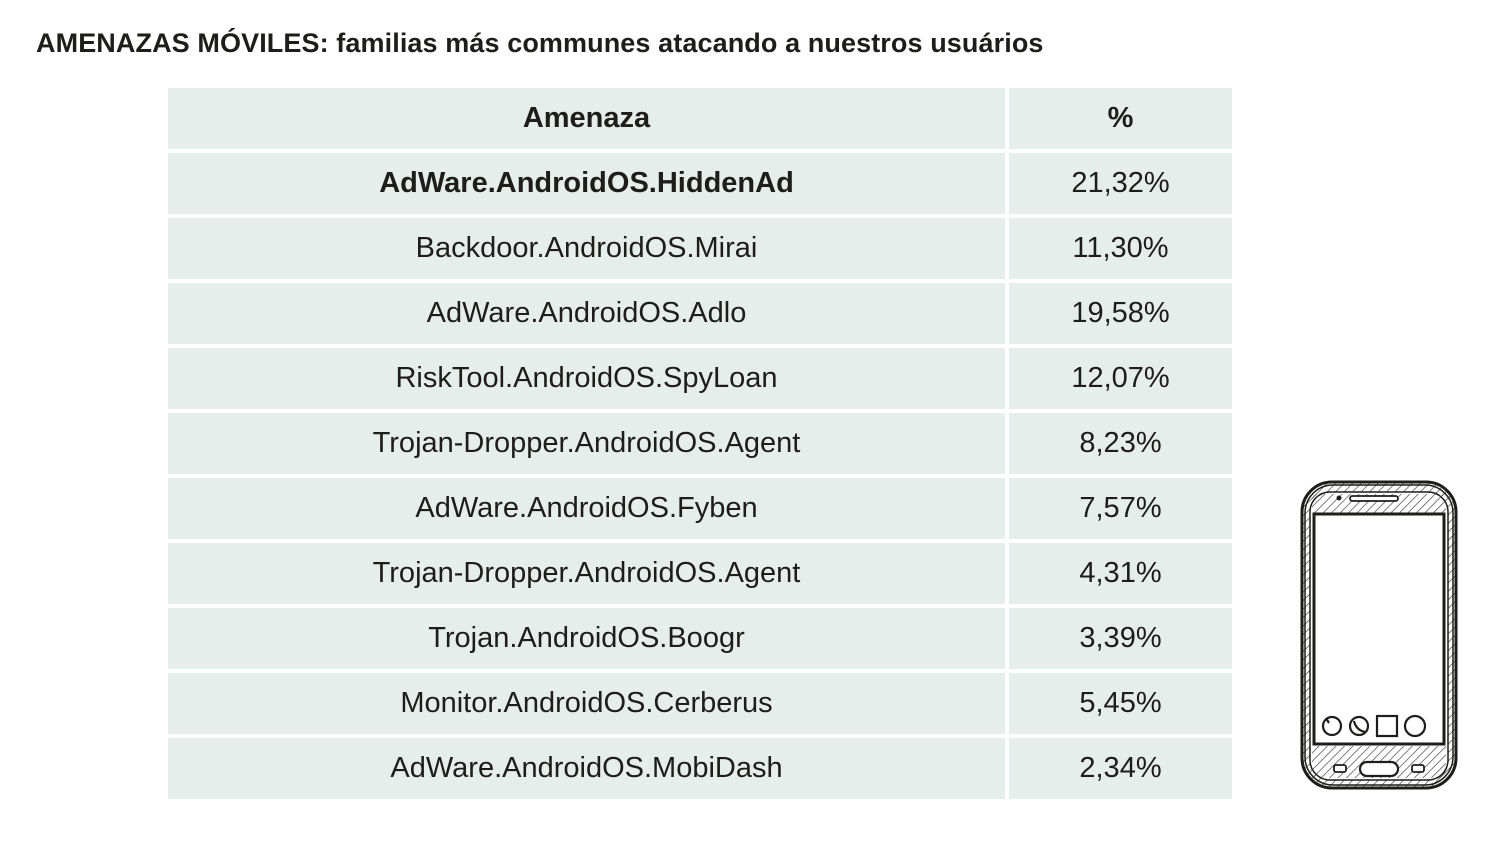  Describe the element at coordinates (1118, 120) in the screenshot. I see `column-header-percent: %` at that location.